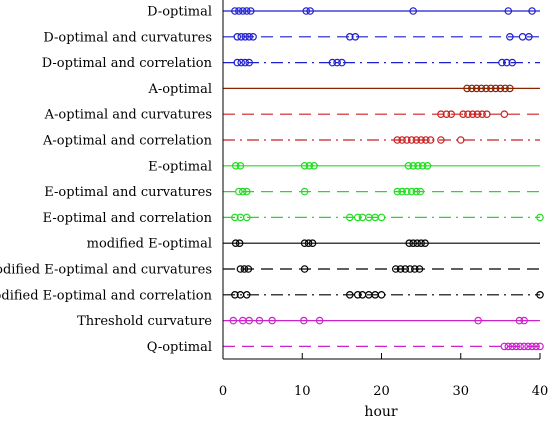 Image resolution: width=550 pixels, height=421 pixels. What do you see at coordinates (179, 12) in the screenshot?
I see `series-label: D-optimal` at bounding box center [179, 12].